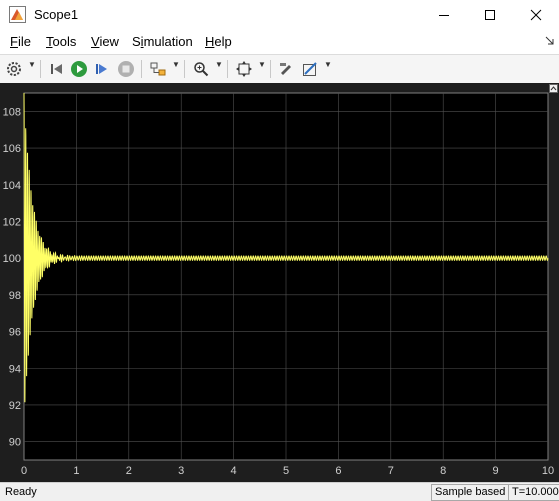 Image resolution: width=559 pixels, height=501 pixels. I want to click on style-button, so click(310, 69).